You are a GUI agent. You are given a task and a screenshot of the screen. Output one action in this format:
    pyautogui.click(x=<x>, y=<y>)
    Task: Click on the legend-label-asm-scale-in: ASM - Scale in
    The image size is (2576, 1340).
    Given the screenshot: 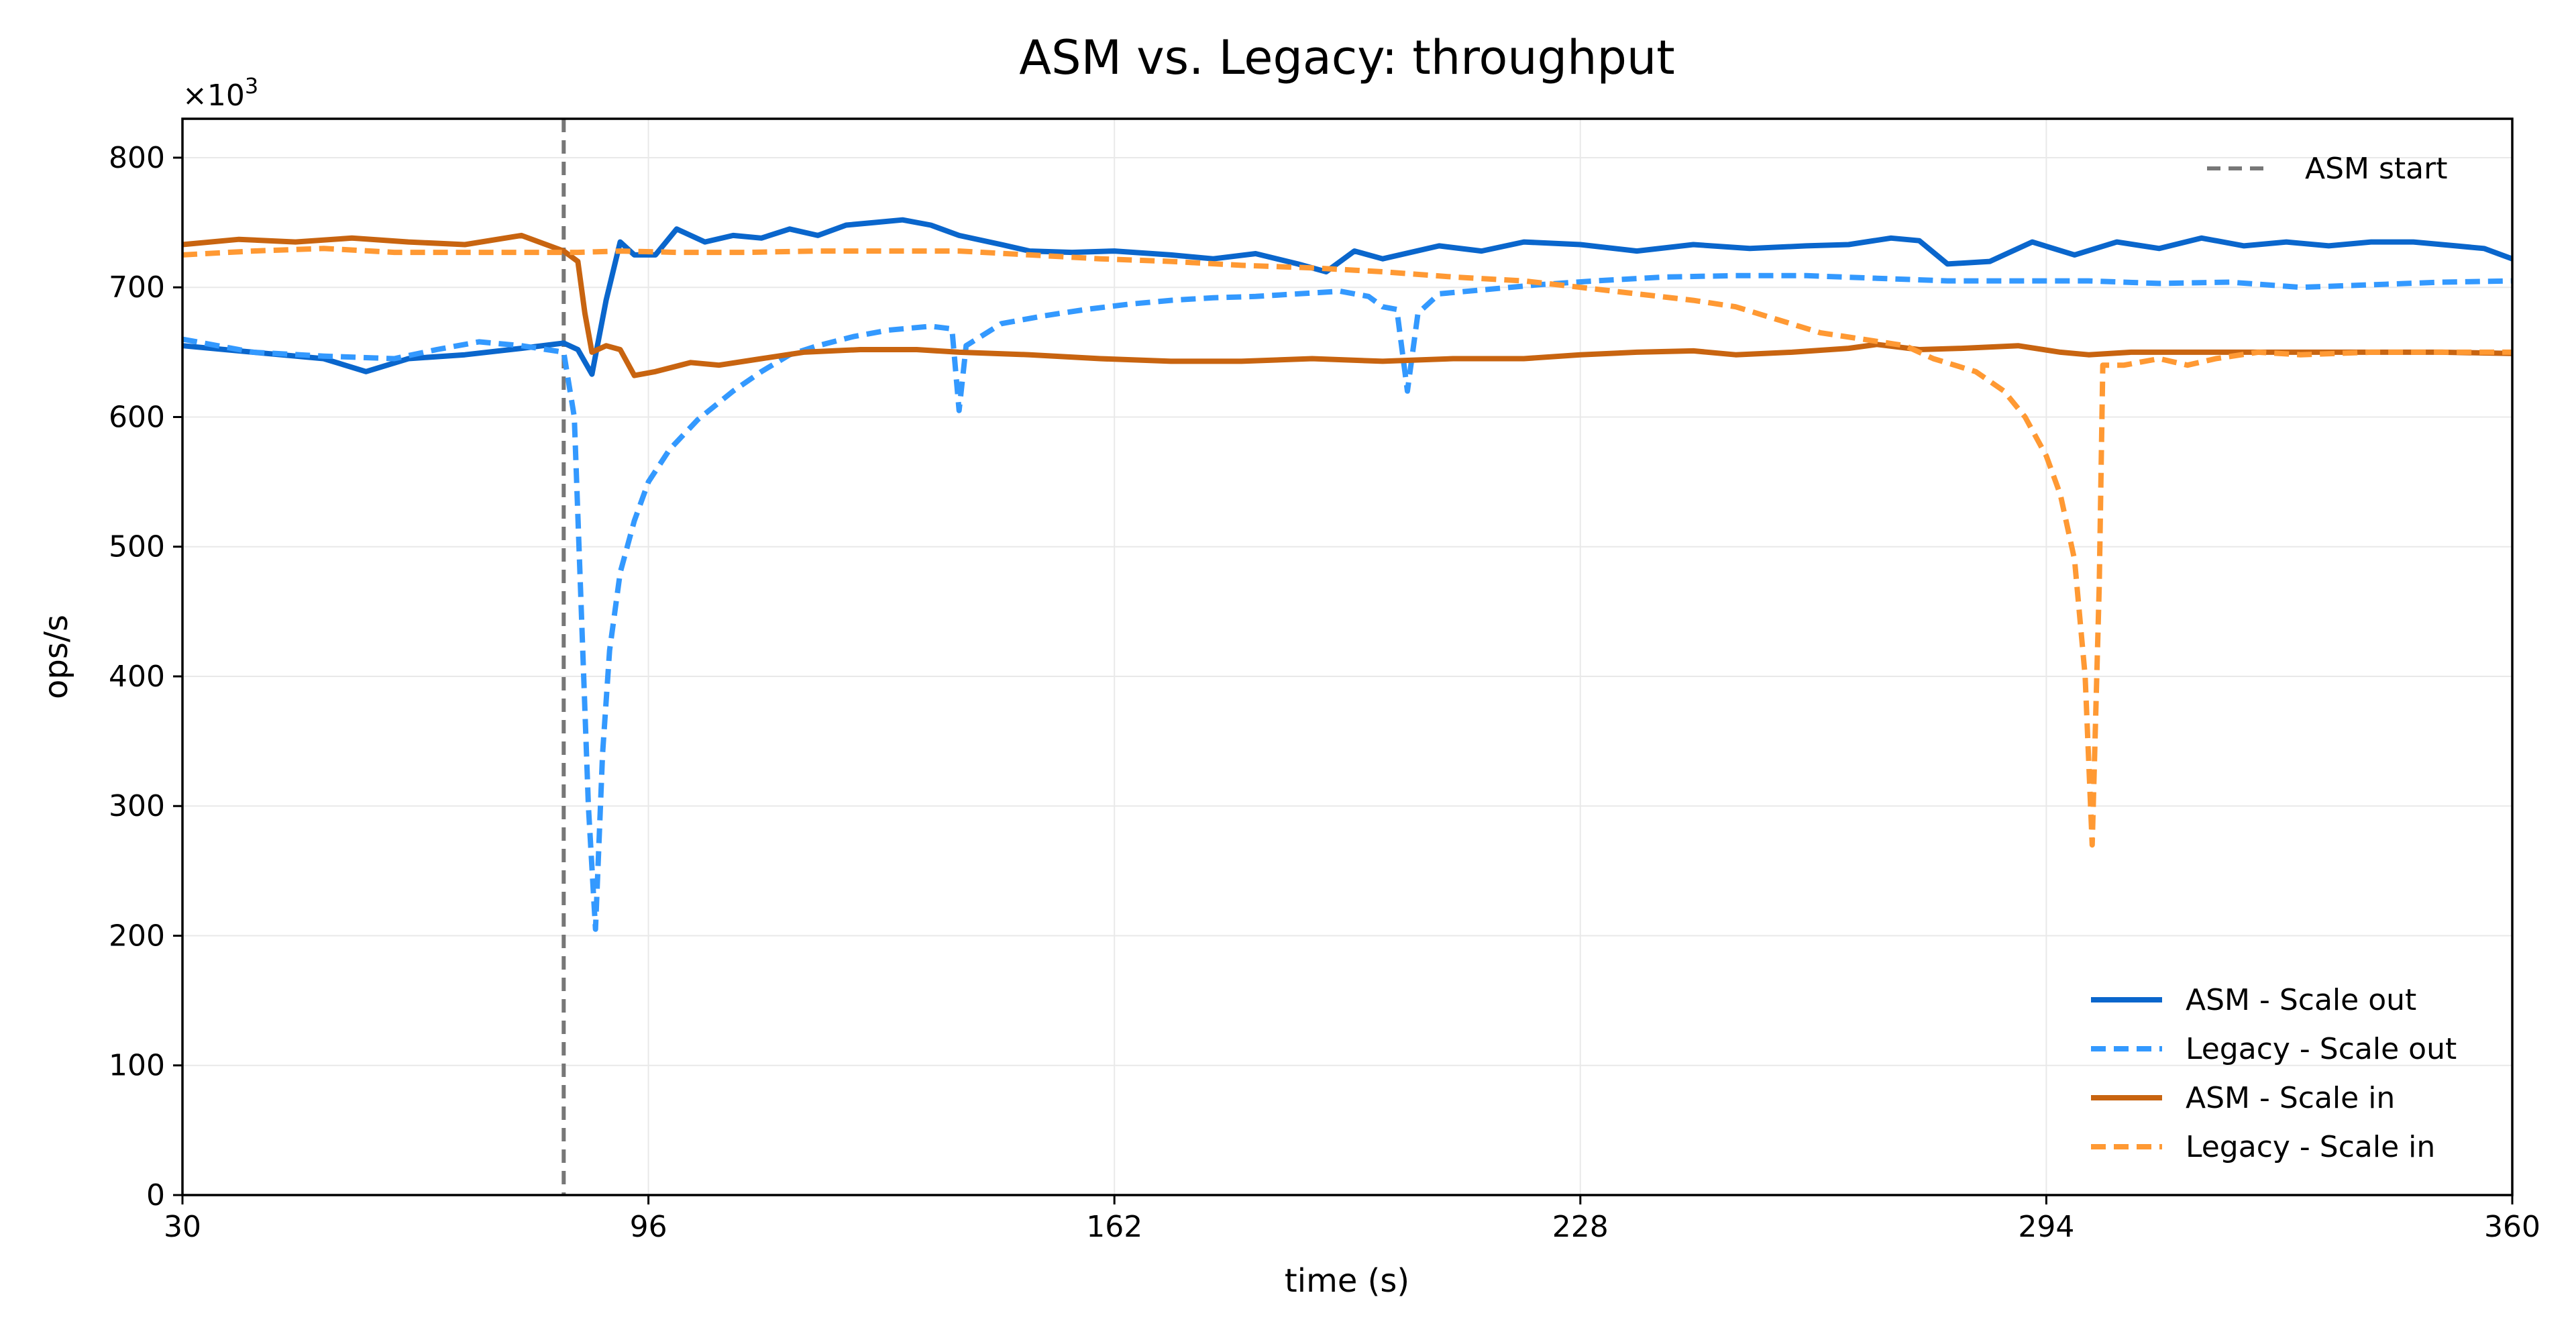 What is the action you would take?
    pyautogui.click(x=2290, y=1098)
    